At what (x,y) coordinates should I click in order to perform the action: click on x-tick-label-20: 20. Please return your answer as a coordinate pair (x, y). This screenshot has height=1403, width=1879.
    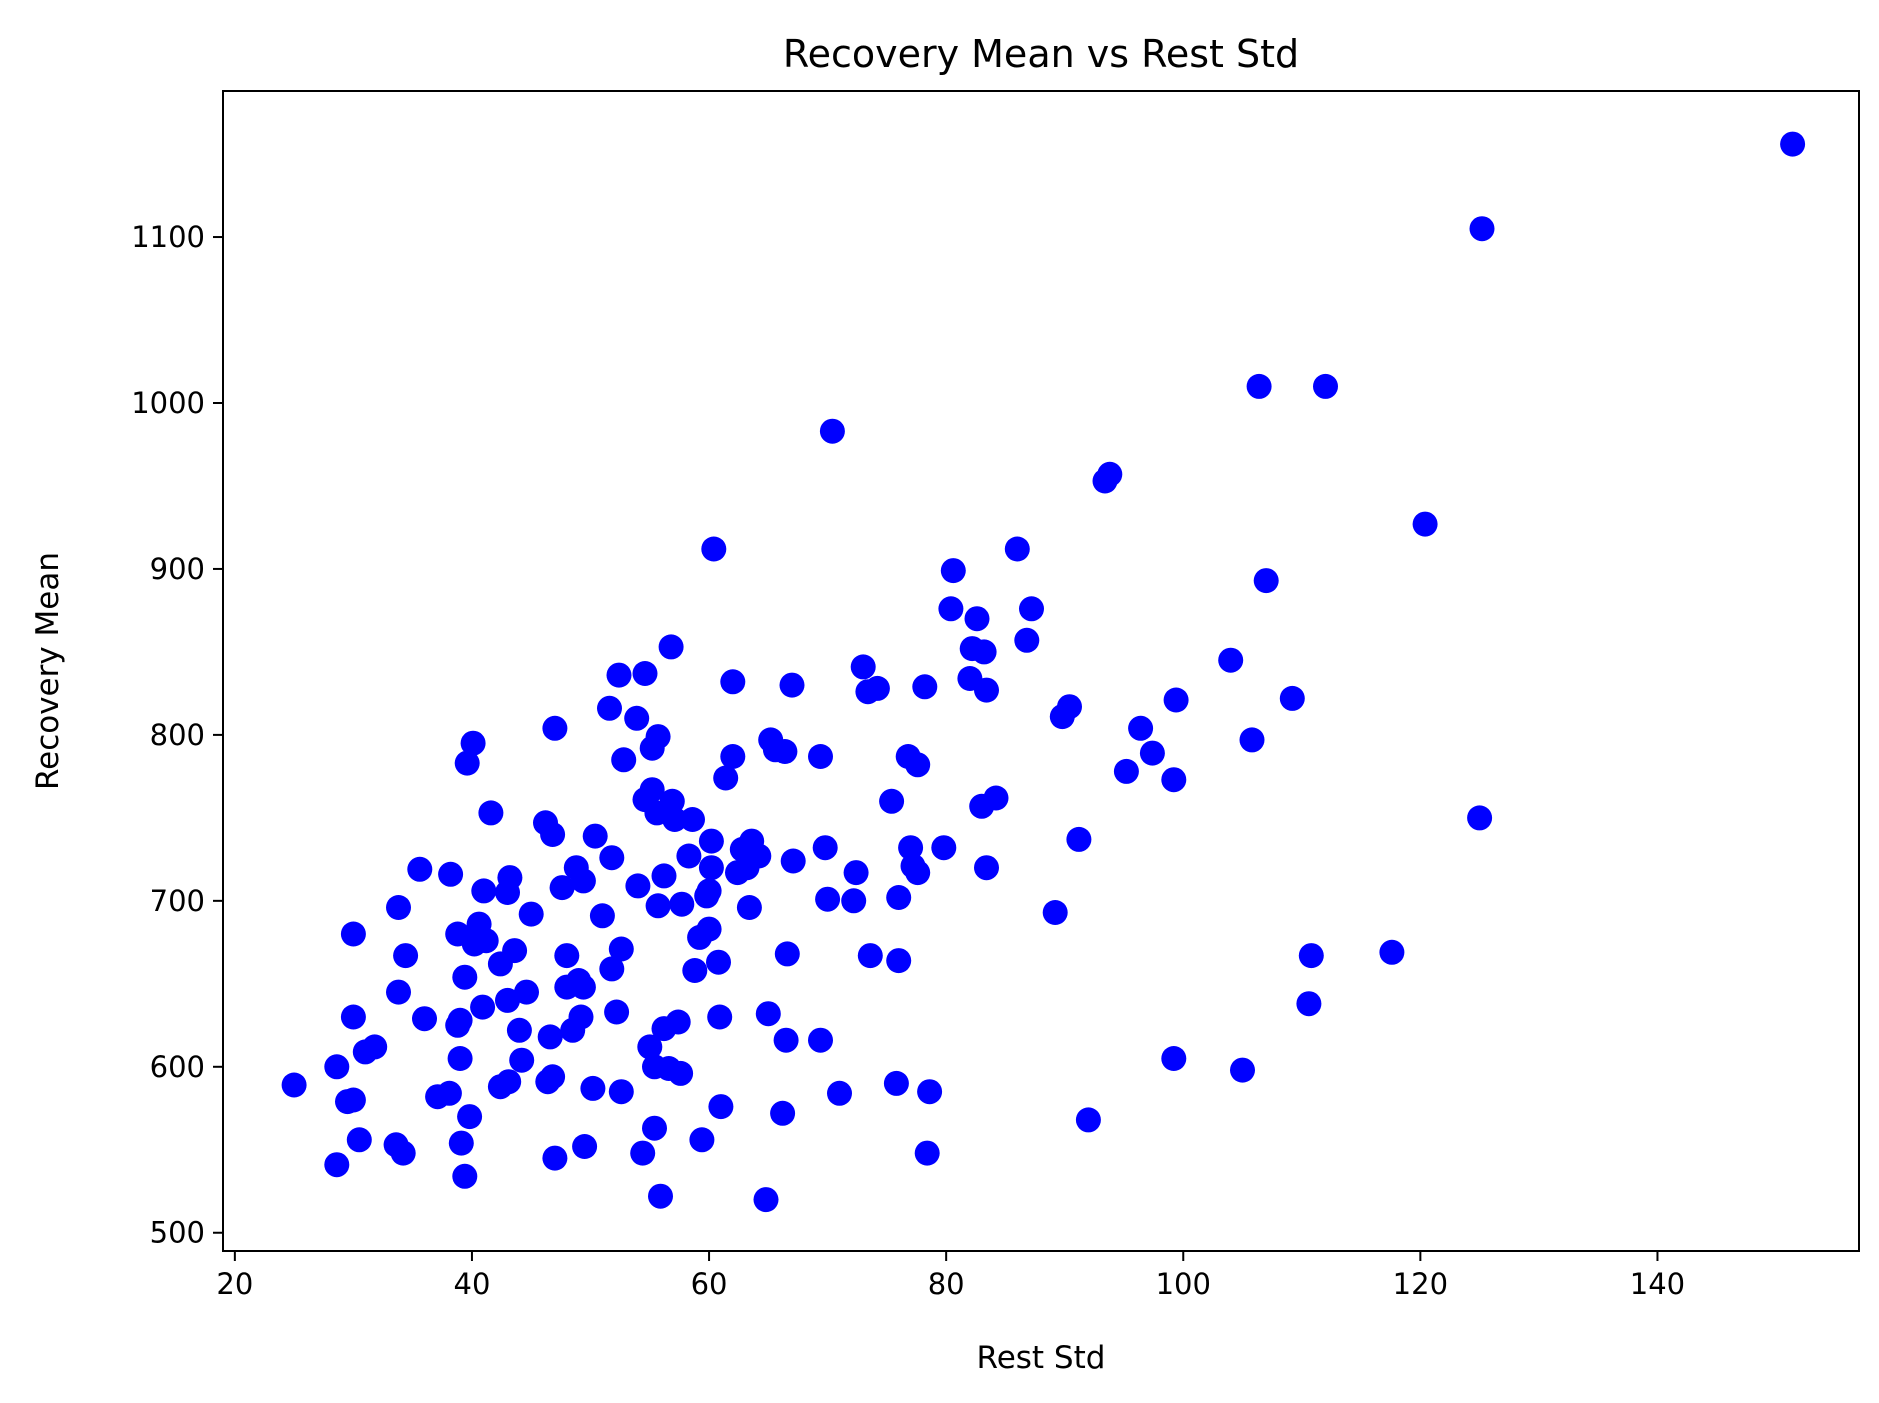
    Looking at the image, I should click on (234, 1284).